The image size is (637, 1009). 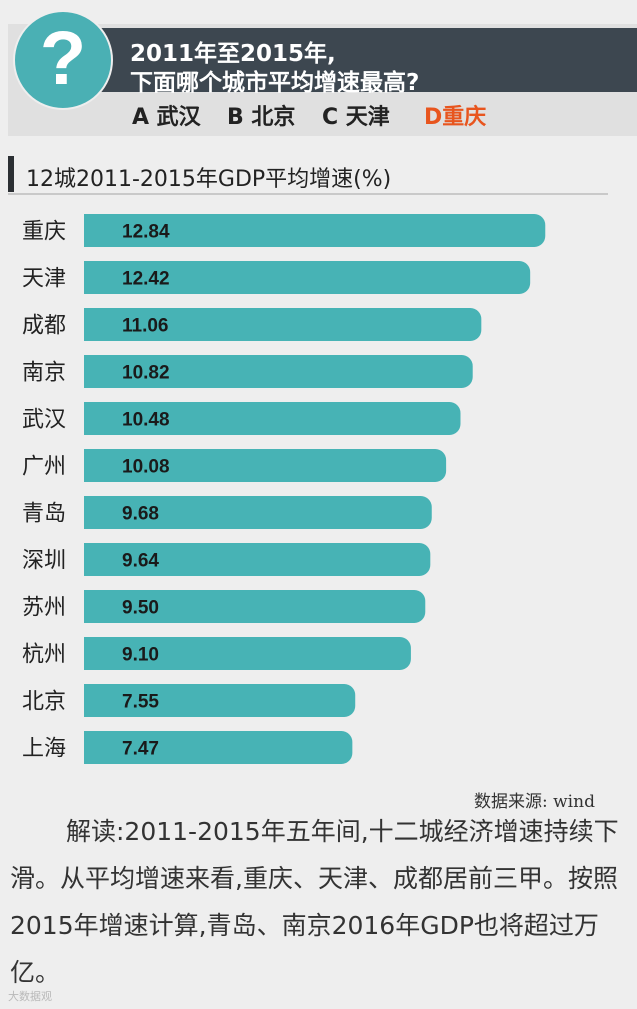 I want to click on category-label: 南京, so click(x=44, y=373).